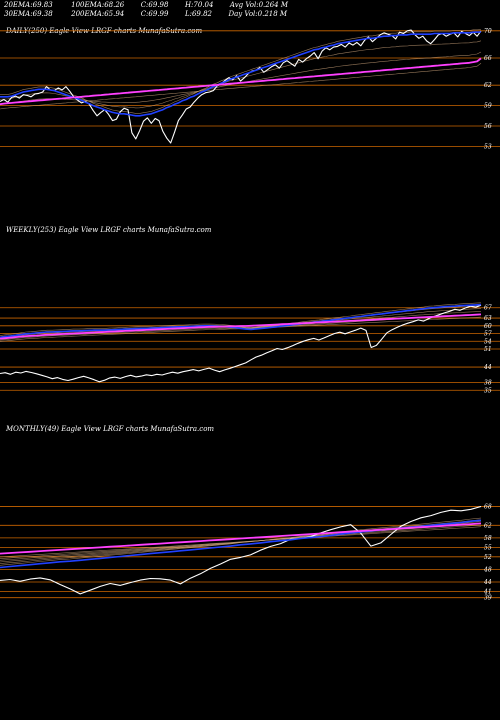  What do you see at coordinates (203, 5) in the screenshot?
I see `high-value: 70.04` at bounding box center [203, 5].